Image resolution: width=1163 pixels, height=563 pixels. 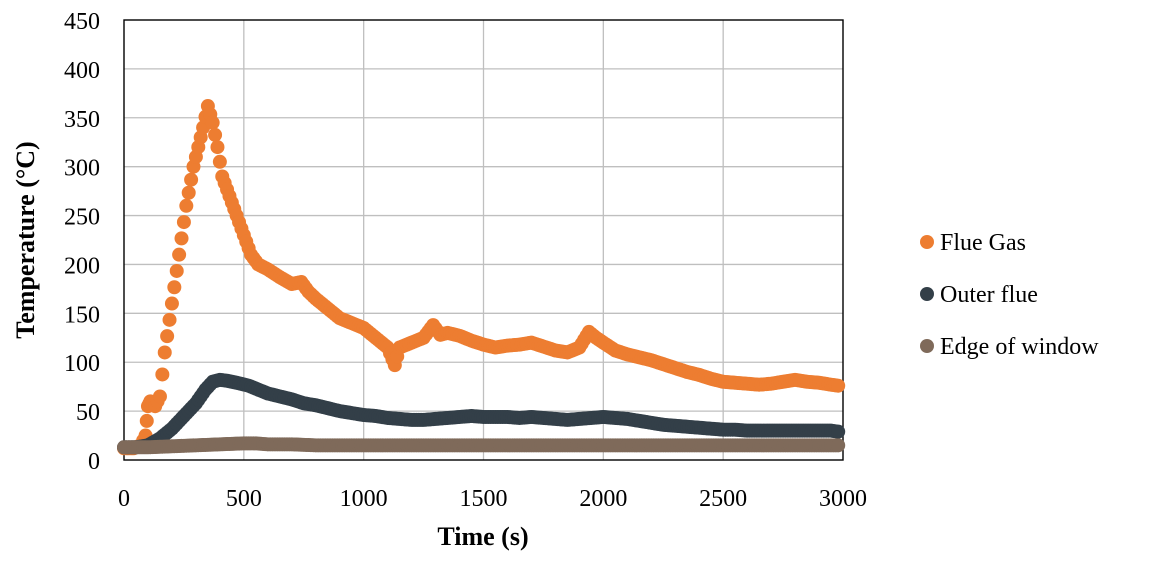 I want to click on y-tick-label: 350, so click(x=82, y=120).